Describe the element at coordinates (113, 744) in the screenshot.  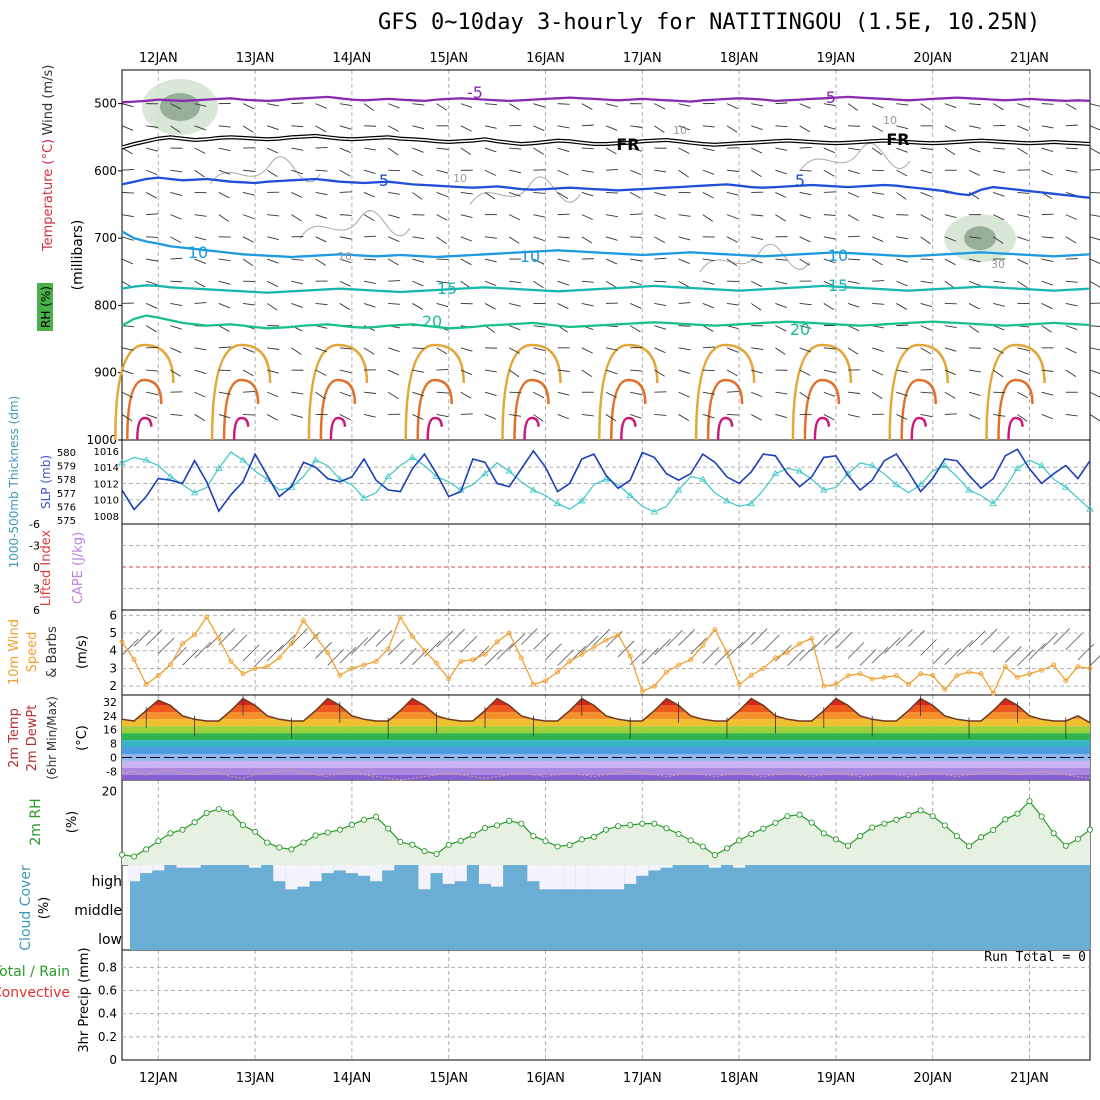
I see `temp-tick-label: 8` at that location.